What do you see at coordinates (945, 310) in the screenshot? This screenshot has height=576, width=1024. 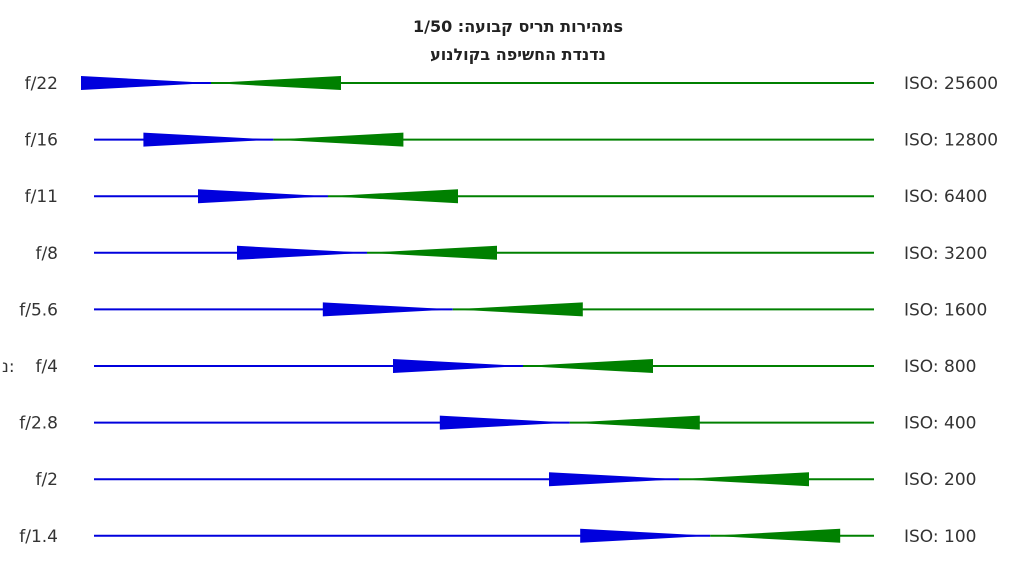 I see `iso-label: ISO: 1600` at bounding box center [945, 310].